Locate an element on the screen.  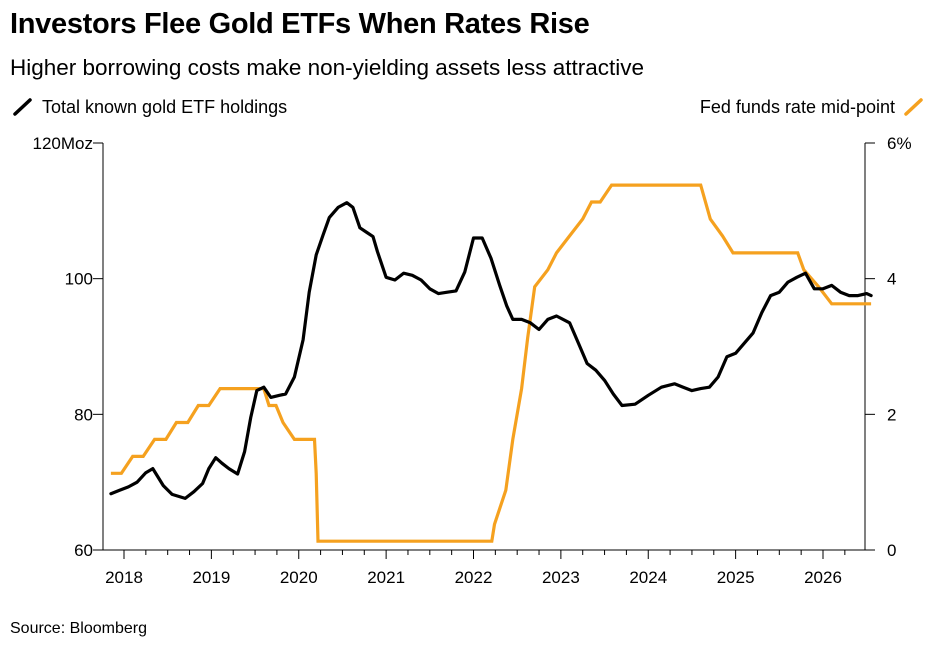
x-axis-tick-label: 2025 is located at coordinates (736, 577).